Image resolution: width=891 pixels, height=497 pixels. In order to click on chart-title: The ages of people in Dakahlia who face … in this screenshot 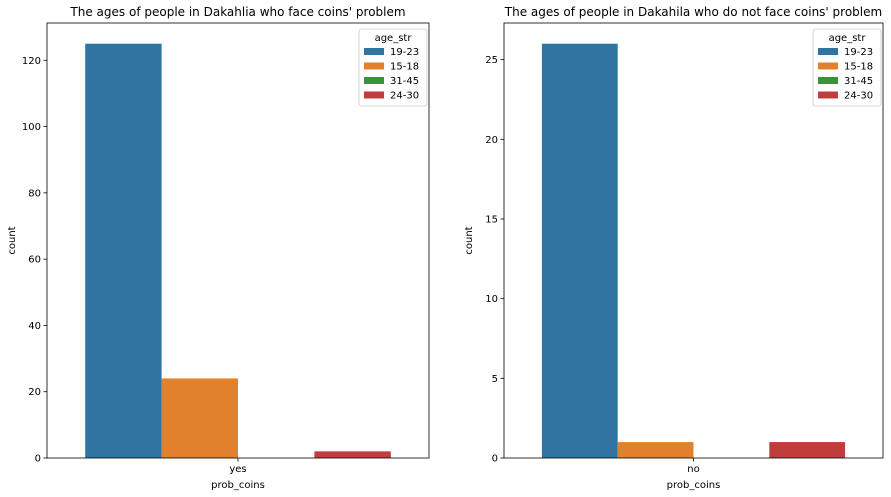, I will do `click(237, 12)`.